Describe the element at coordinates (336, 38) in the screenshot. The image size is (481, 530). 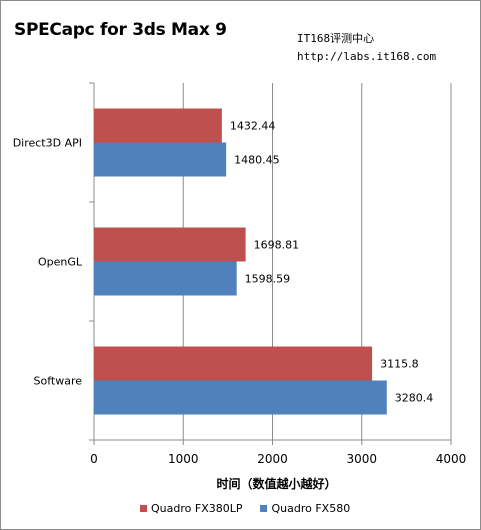
I see `watermark-line-1: IT168评测中心` at that location.